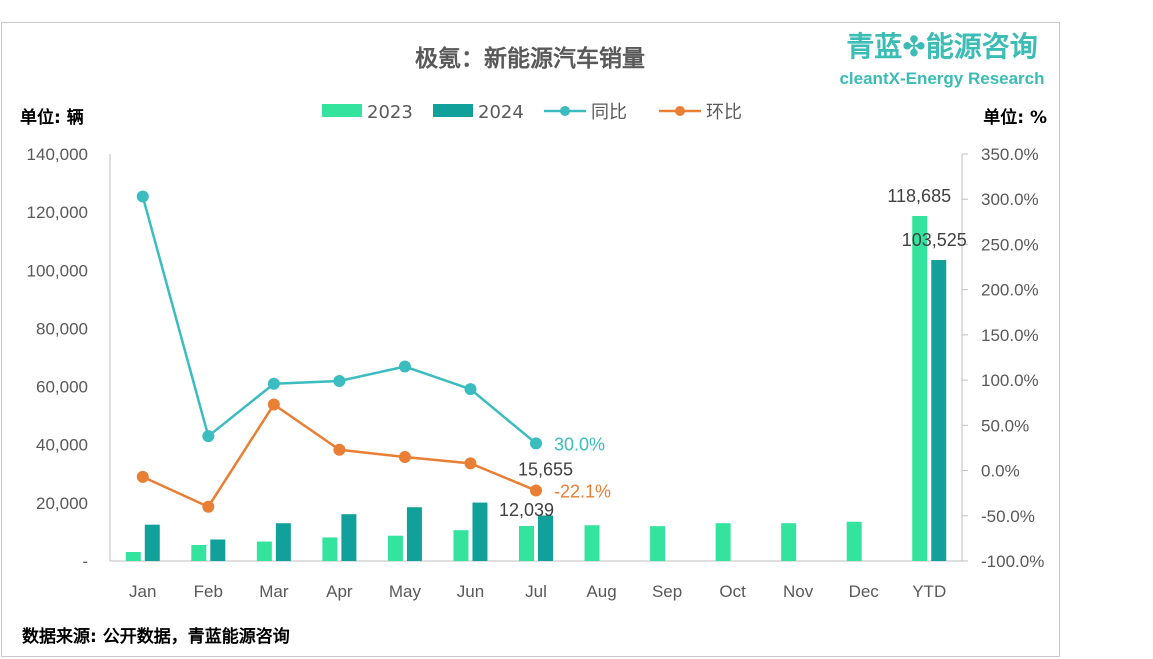  I want to click on legend-label: 2024, so click(501, 112).